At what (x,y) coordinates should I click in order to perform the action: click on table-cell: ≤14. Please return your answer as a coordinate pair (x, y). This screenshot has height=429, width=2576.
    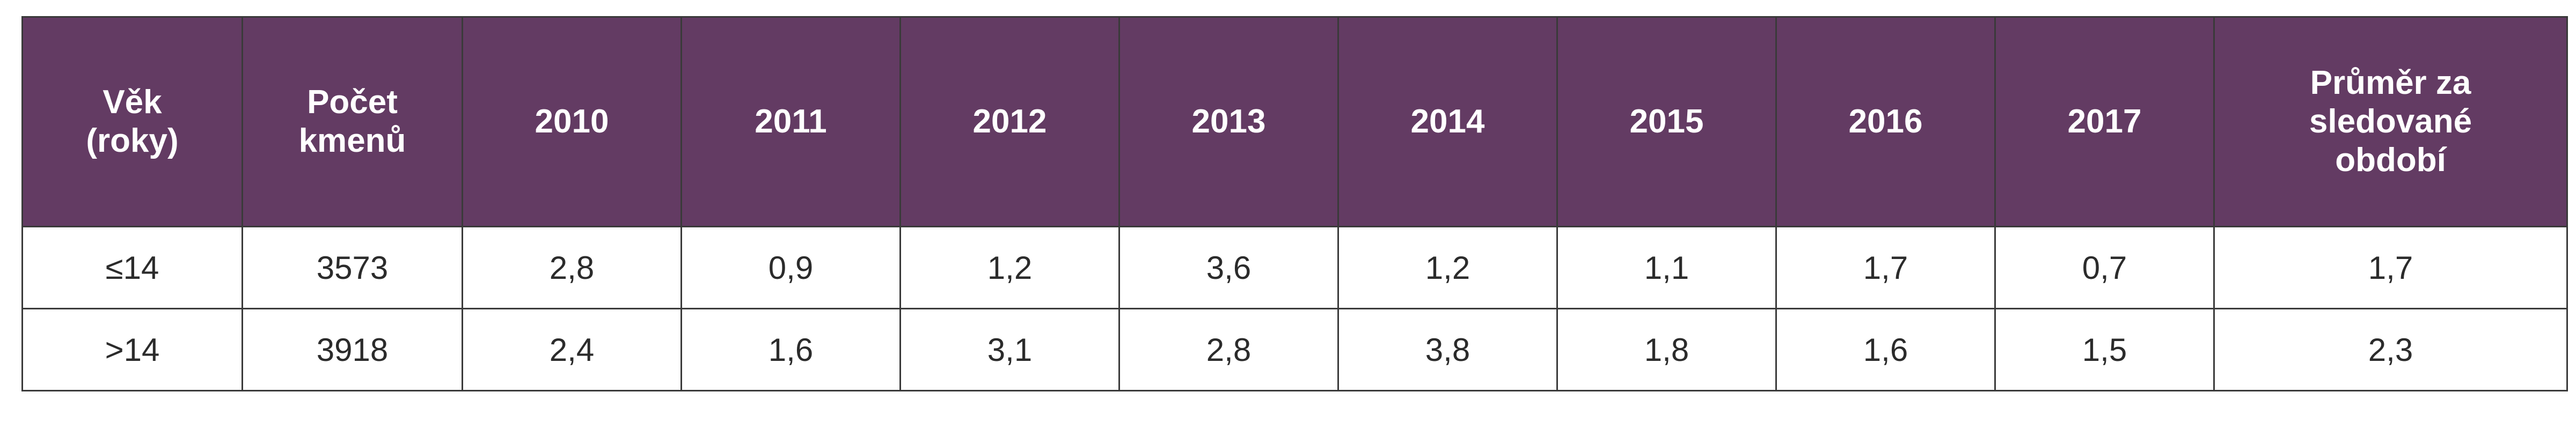
    Looking at the image, I should click on (132, 267).